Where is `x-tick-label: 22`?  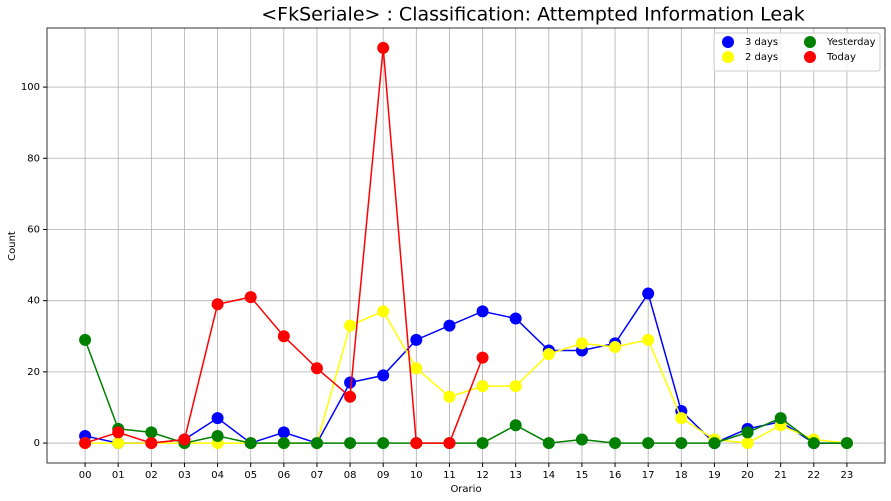 x-tick-label: 22 is located at coordinates (813, 475).